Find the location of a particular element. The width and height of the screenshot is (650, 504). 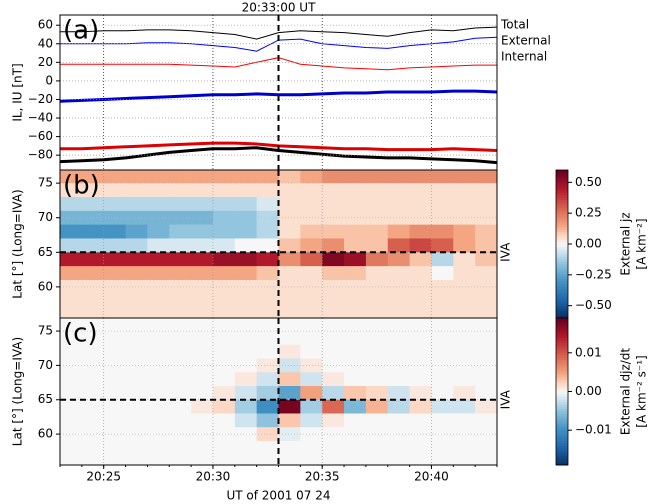

colorbar-tick-label: 0.01 is located at coordinates (588, 352).